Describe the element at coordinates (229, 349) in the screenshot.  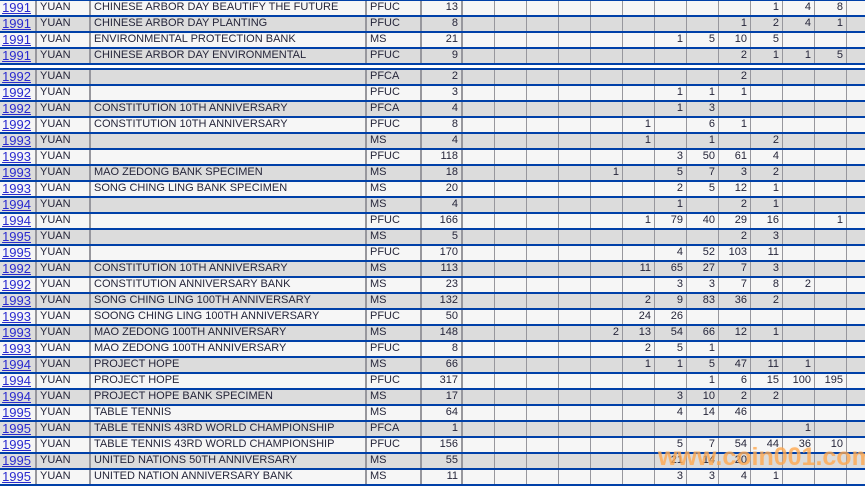
I see `description-cell: MAO ZEDONG 100TH ANNIVERSARY` at that location.